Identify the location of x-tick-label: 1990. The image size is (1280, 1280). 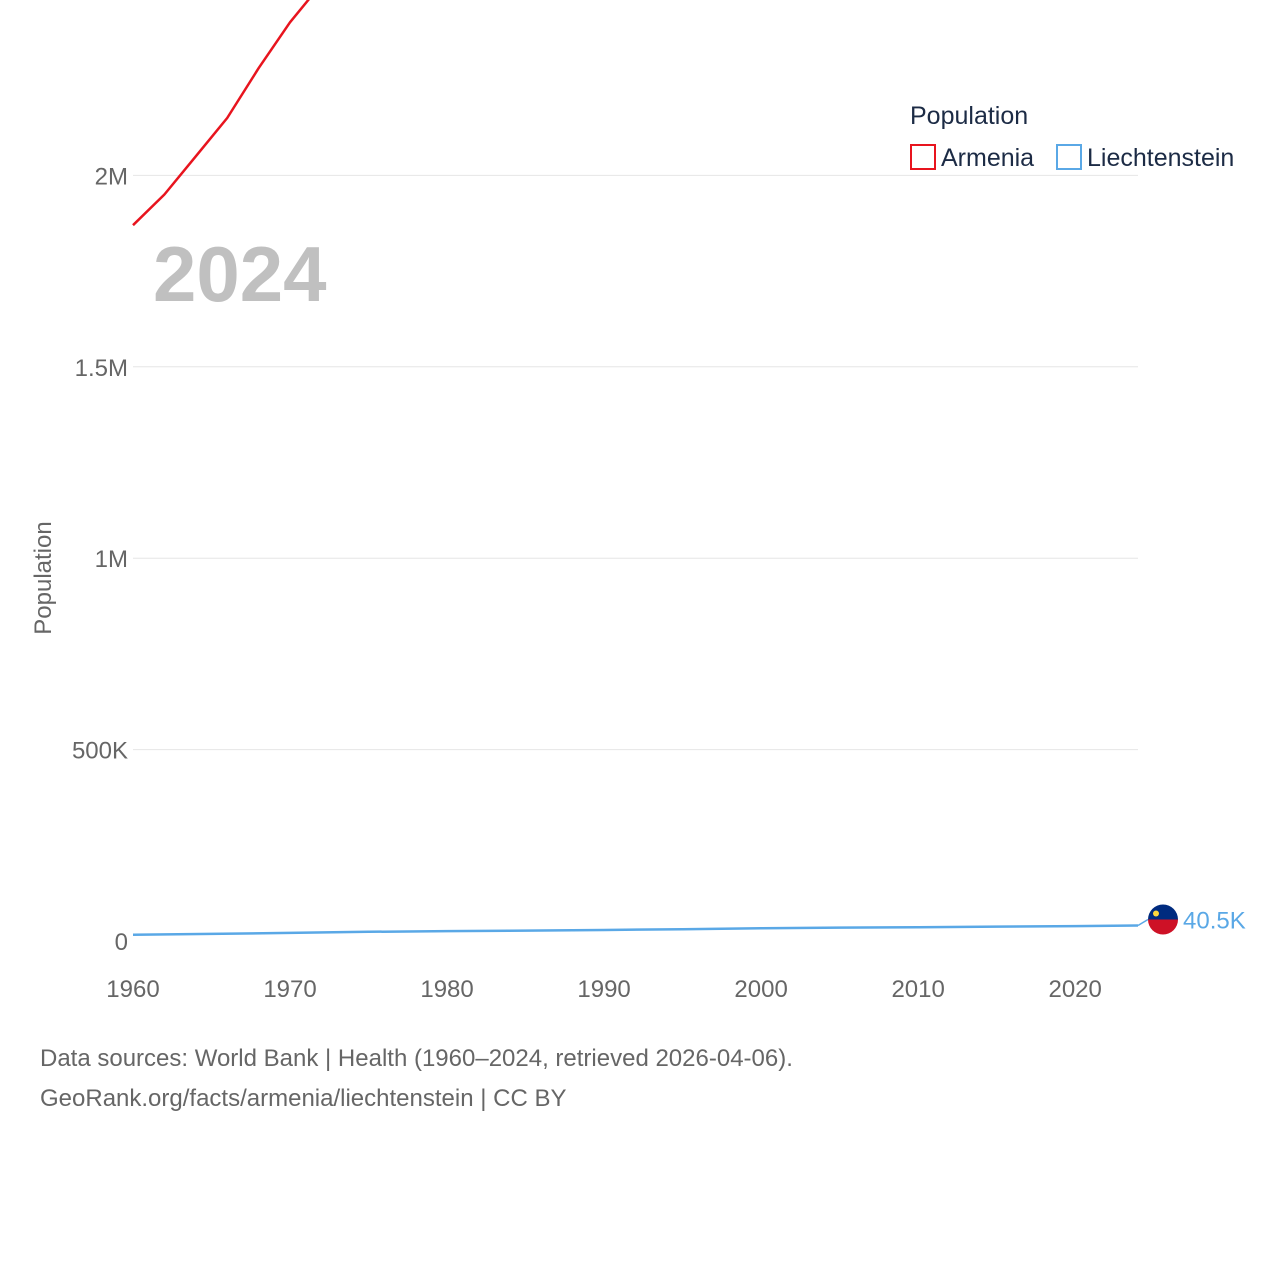
(603, 989).